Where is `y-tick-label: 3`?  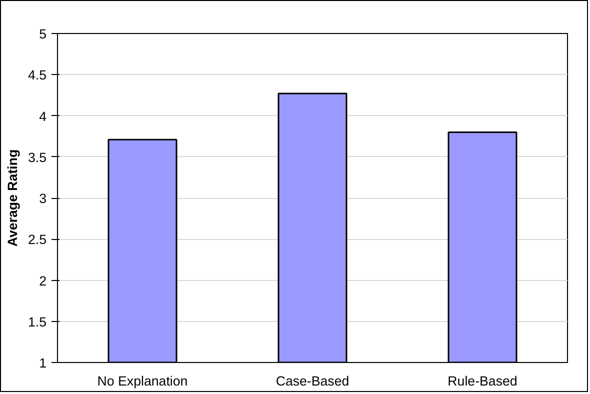 y-tick-label: 3 is located at coordinates (43, 198).